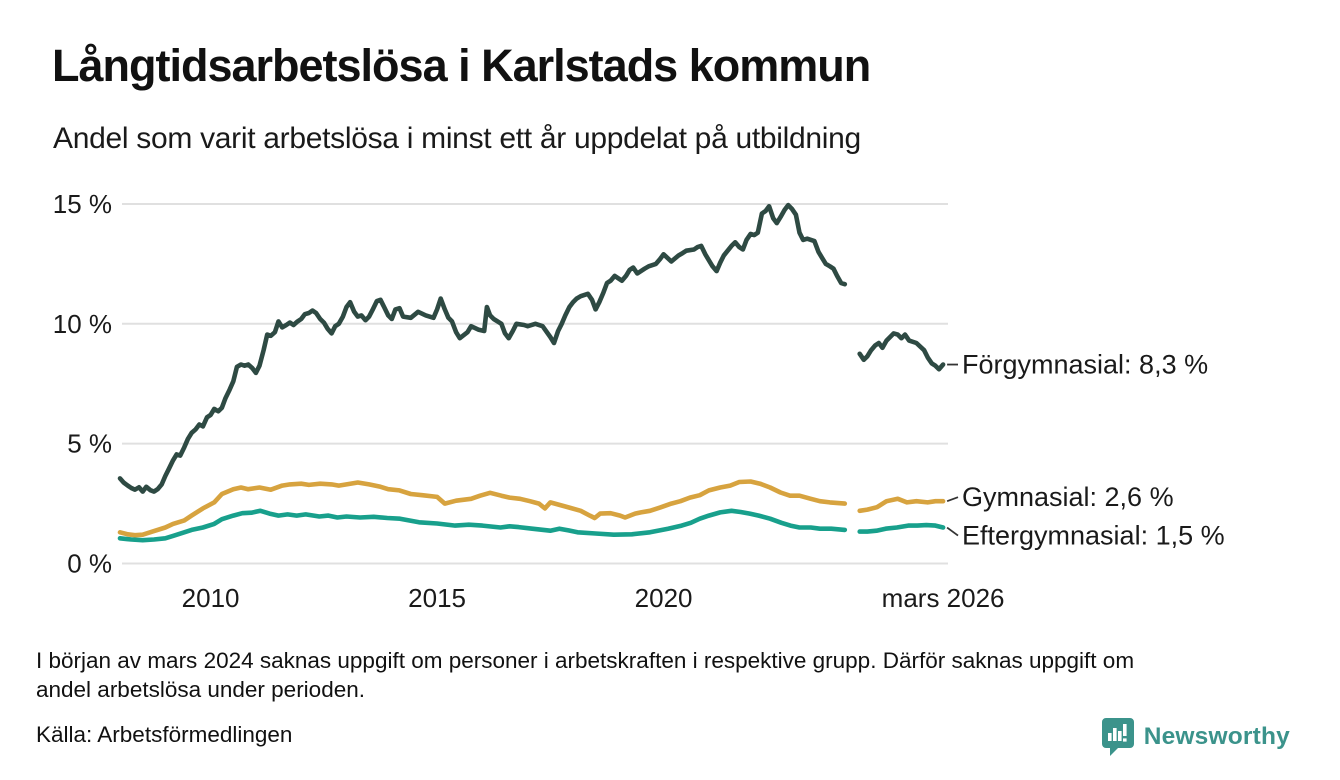 The image size is (1340, 780). I want to click on source-label: Källa: Arbetsförmedlingen, so click(164, 734).